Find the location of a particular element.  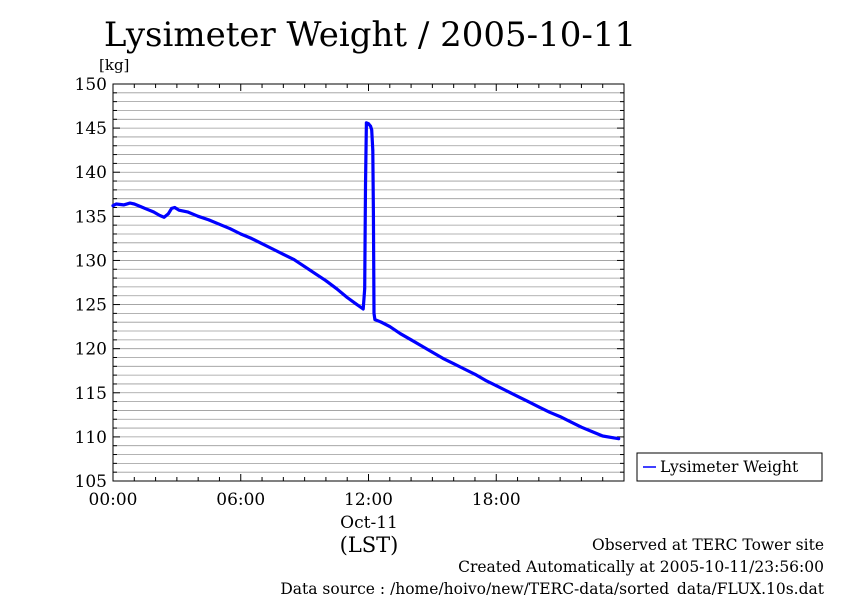

legend-box is located at coordinates (729, 467).